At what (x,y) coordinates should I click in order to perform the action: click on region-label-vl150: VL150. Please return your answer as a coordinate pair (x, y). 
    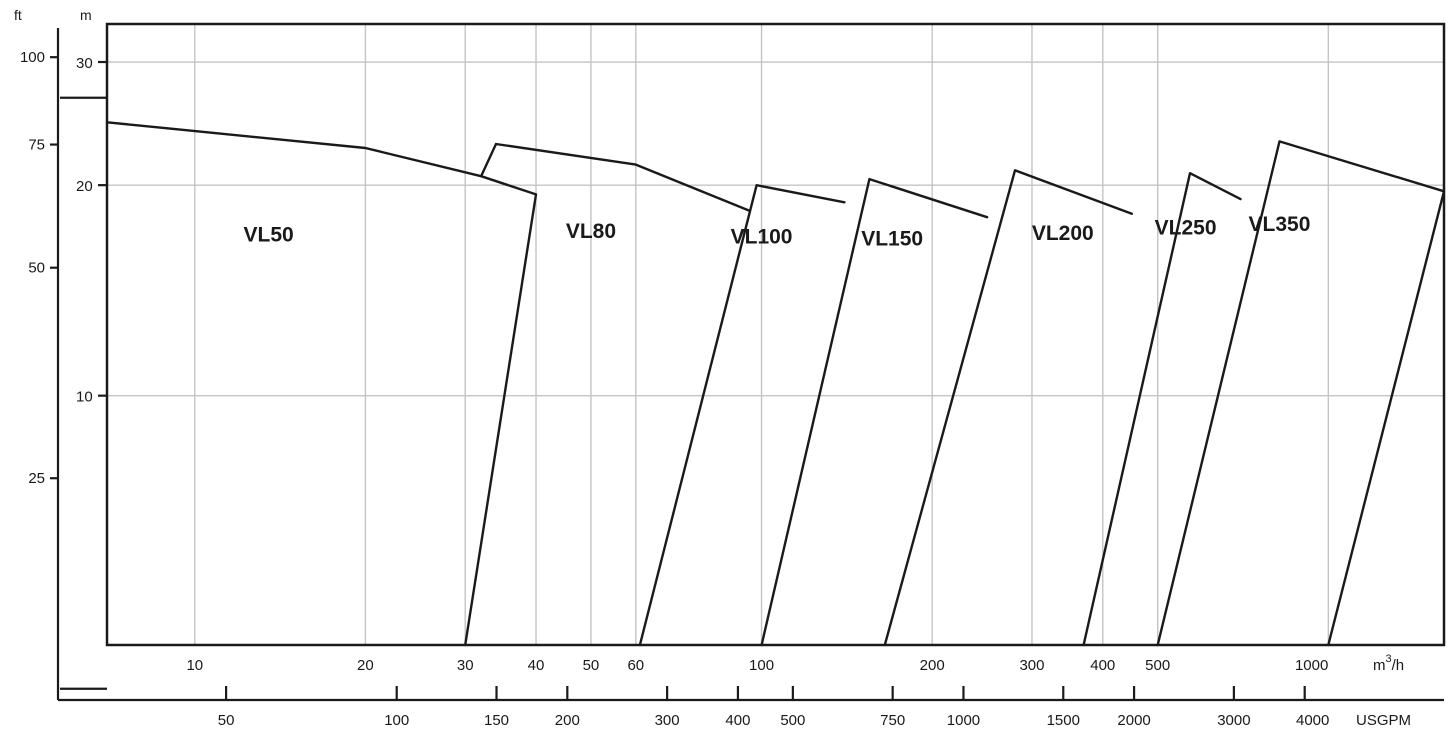
    Looking at the image, I should click on (892, 238).